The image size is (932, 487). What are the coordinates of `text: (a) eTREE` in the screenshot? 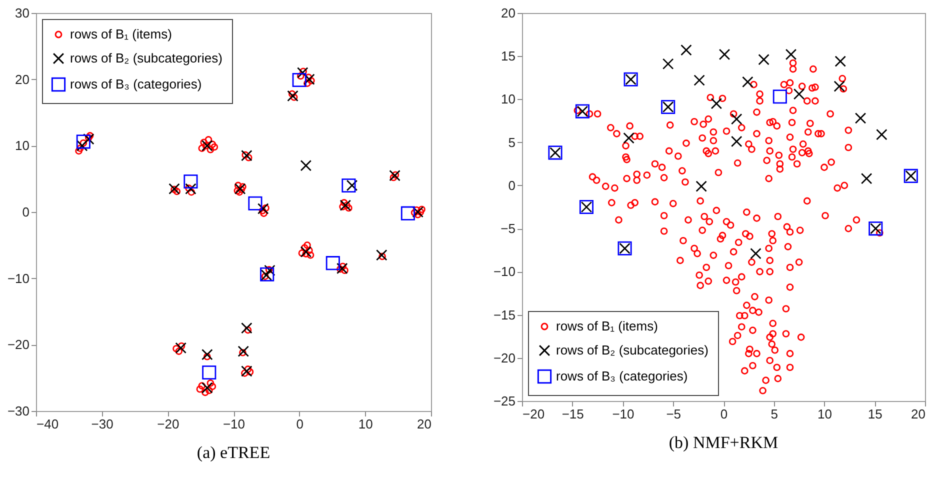 It's located at (233, 452).